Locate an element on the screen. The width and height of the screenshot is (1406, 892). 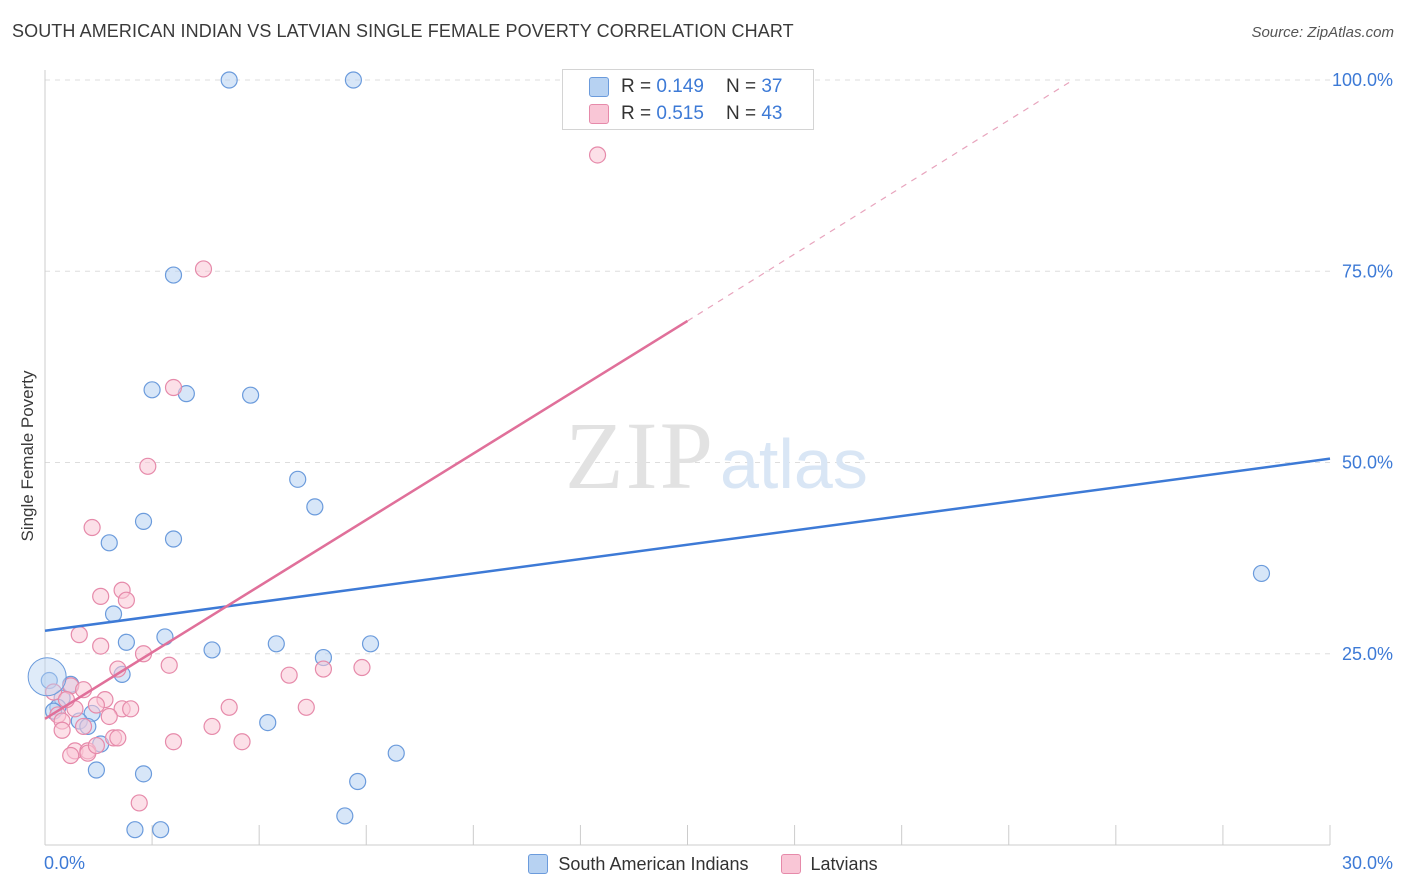
watermark-atlas: atlas is located at coordinates (794, 464).